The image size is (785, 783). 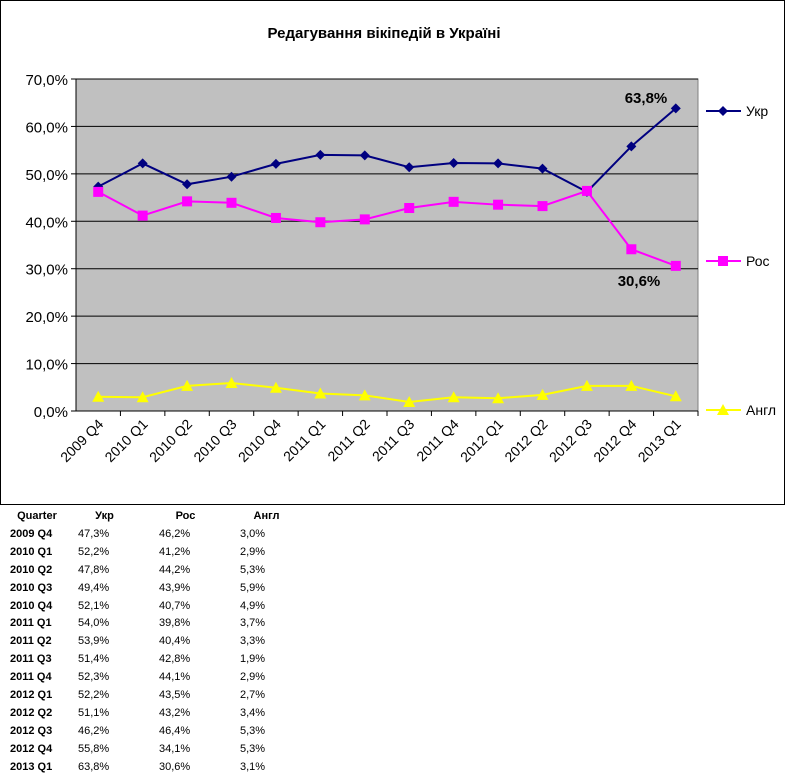 What do you see at coordinates (175, 623) in the screenshot?
I see `value-cell: 39,8%` at bounding box center [175, 623].